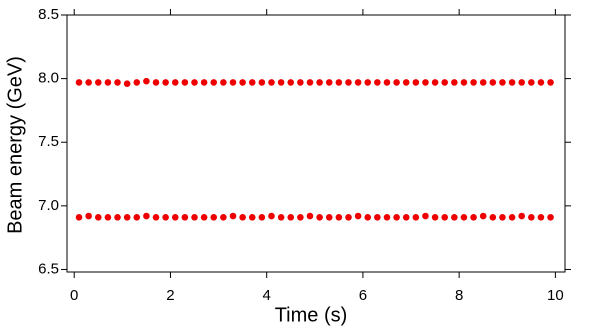 The width and height of the screenshot is (600, 328). What do you see at coordinates (363, 295) in the screenshot?
I see `x-tick-label: 6` at bounding box center [363, 295].